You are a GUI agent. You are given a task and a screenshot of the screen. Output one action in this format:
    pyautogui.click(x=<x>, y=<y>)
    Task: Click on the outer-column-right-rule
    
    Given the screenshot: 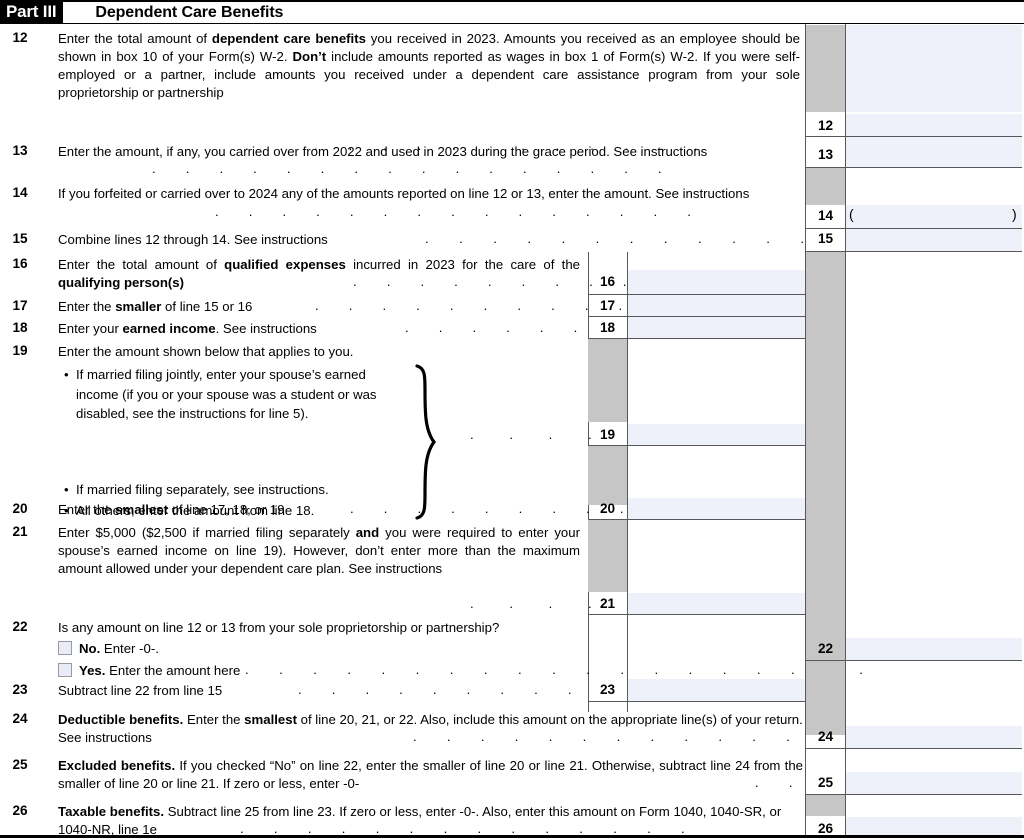 What is the action you would take?
    pyautogui.click(x=845, y=430)
    